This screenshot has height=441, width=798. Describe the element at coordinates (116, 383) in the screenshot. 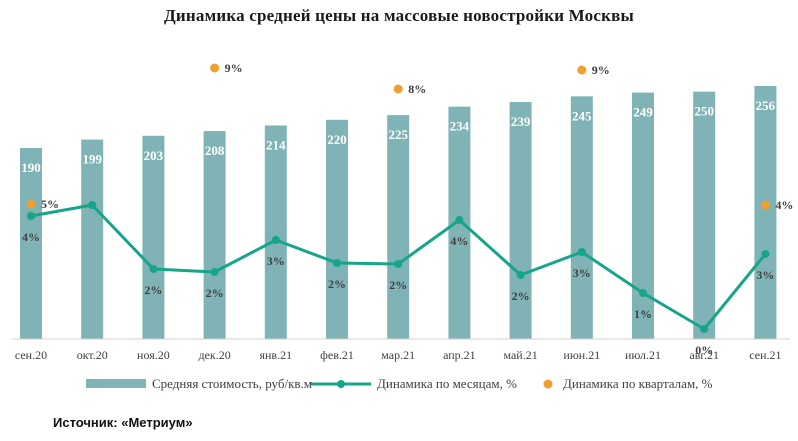

I see `legend-bar-swatch` at that location.